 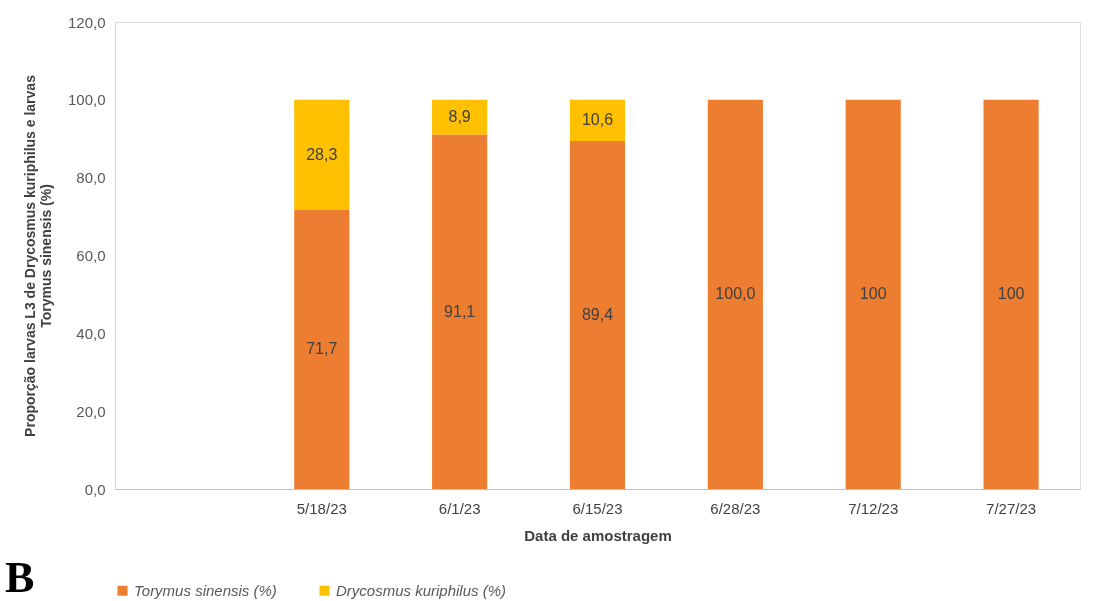 What do you see at coordinates (873, 508) in the screenshot?
I see `x-tick-label: 7/12/23` at bounding box center [873, 508].